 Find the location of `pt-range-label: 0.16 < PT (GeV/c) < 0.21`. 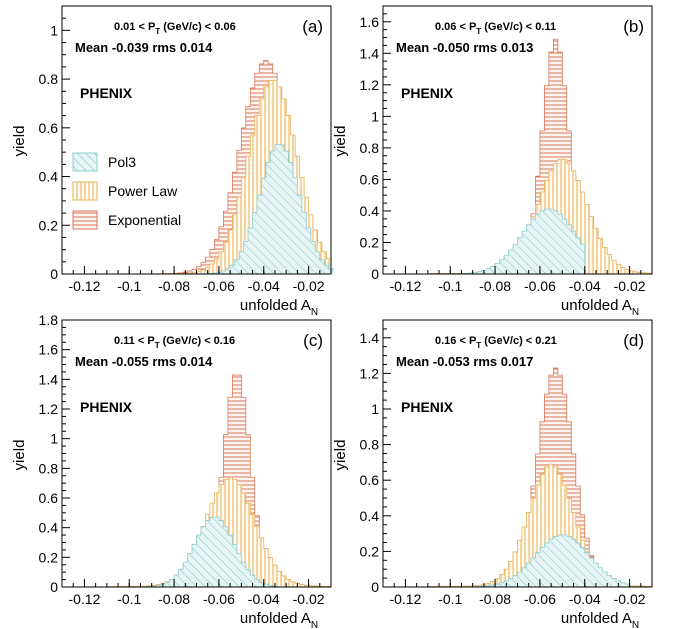

pt-range-label: 0.16 < PT (GeV/c) < 0.21 is located at coordinates (496, 342).